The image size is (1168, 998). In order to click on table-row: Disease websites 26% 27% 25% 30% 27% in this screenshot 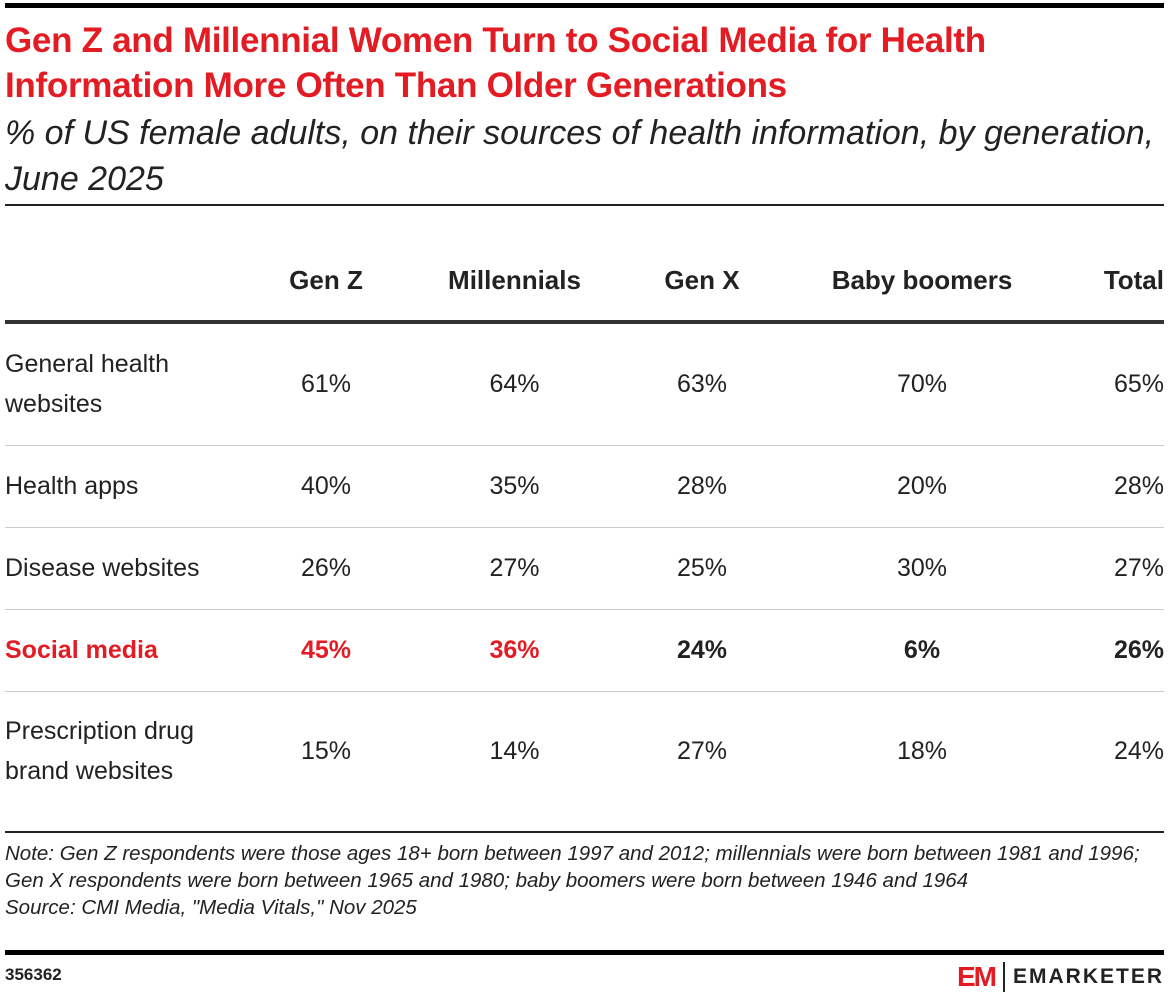, I will do `click(584, 568)`.